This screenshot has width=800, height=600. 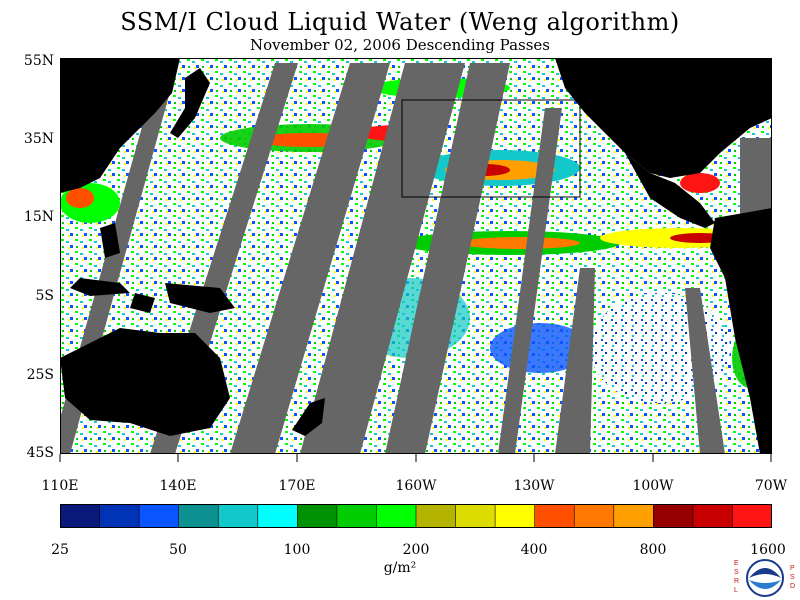 What do you see at coordinates (297, 486) in the screenshot?
I see `lon-label-170e: 170E` at bounding box center [297, 486].